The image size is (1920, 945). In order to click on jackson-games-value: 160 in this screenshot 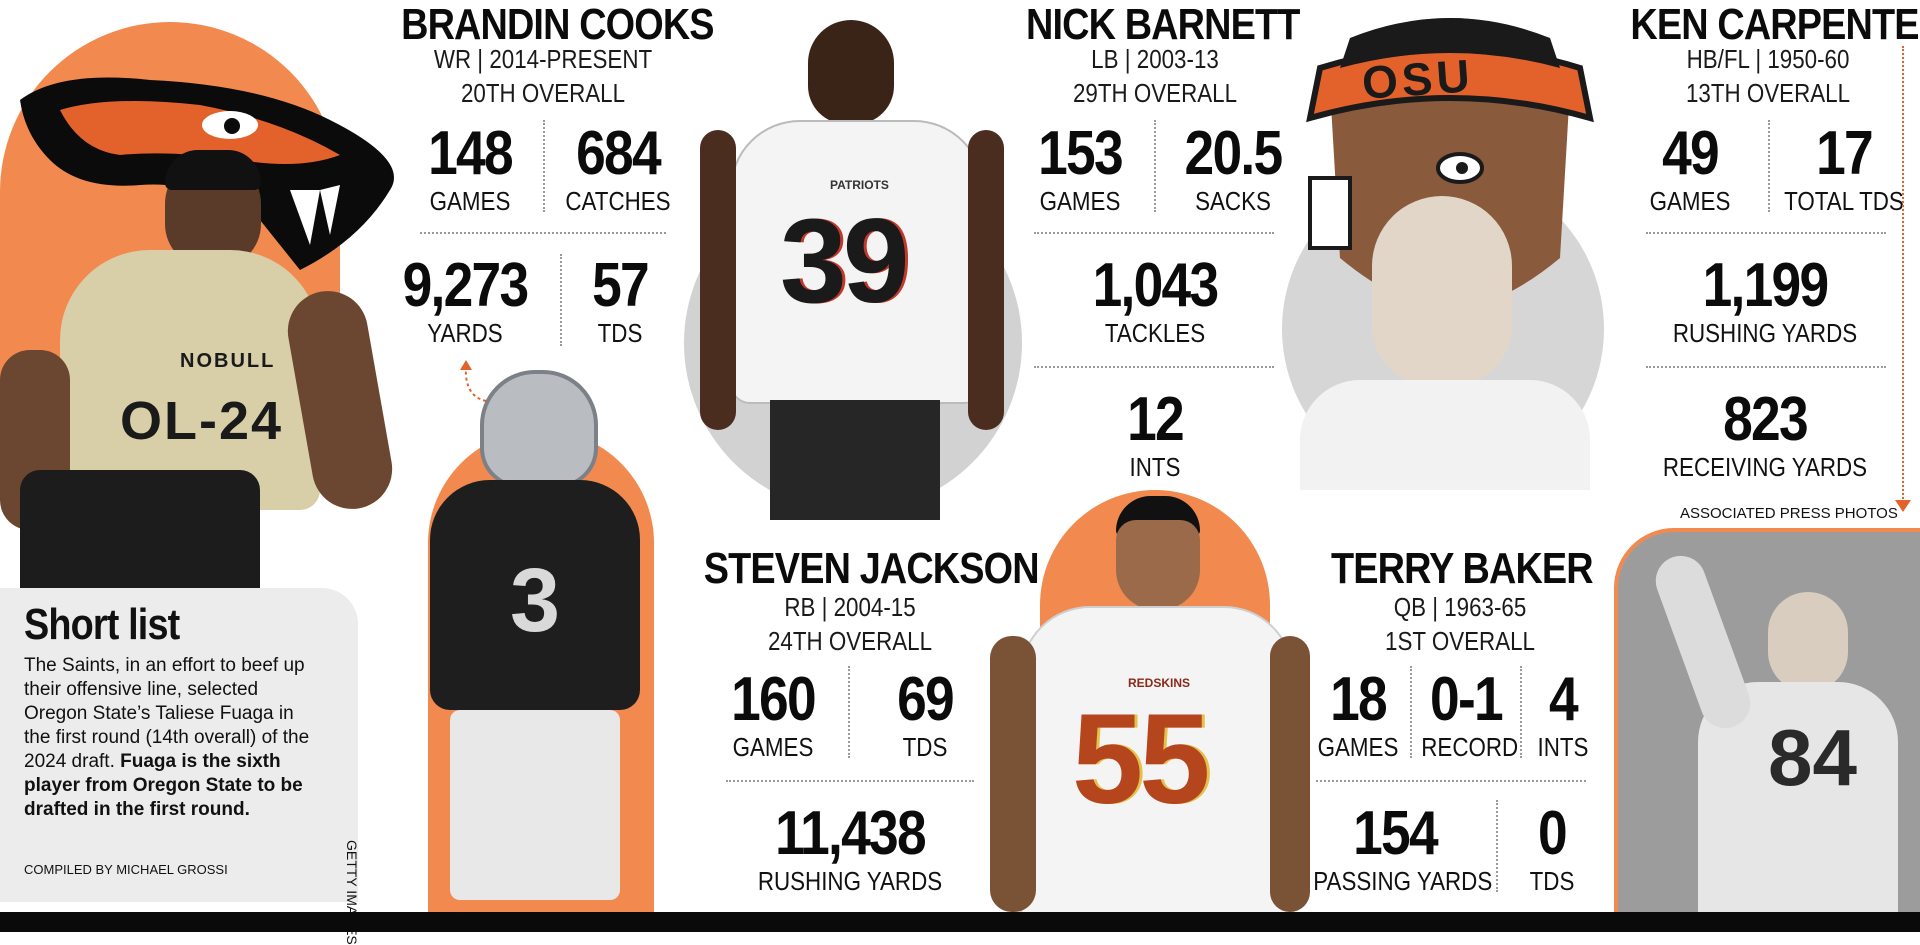, I will do `click(774, 699)`.